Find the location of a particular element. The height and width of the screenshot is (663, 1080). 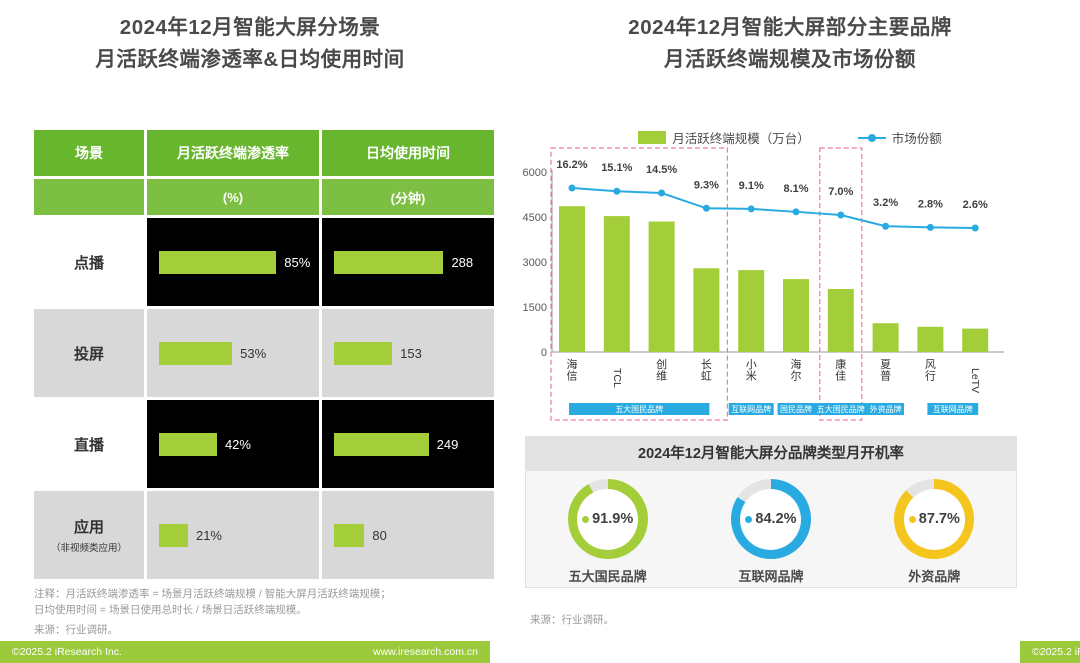

donut-hole: 87.7% is located at coordinates (934, 519).